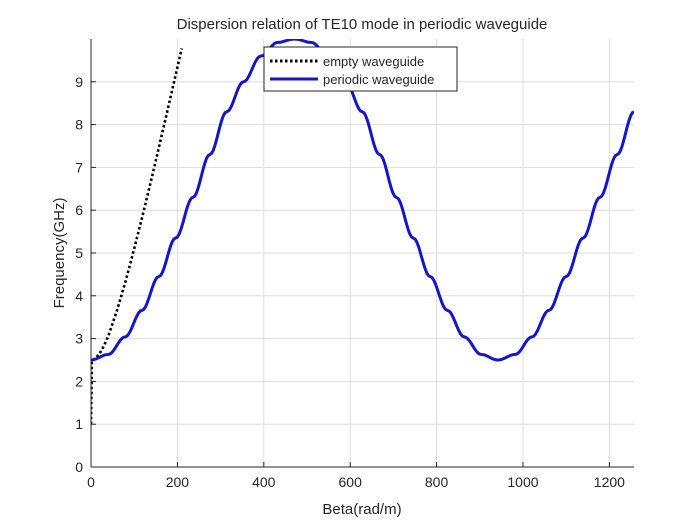  I want to click on legend-box, so click(360, 69).